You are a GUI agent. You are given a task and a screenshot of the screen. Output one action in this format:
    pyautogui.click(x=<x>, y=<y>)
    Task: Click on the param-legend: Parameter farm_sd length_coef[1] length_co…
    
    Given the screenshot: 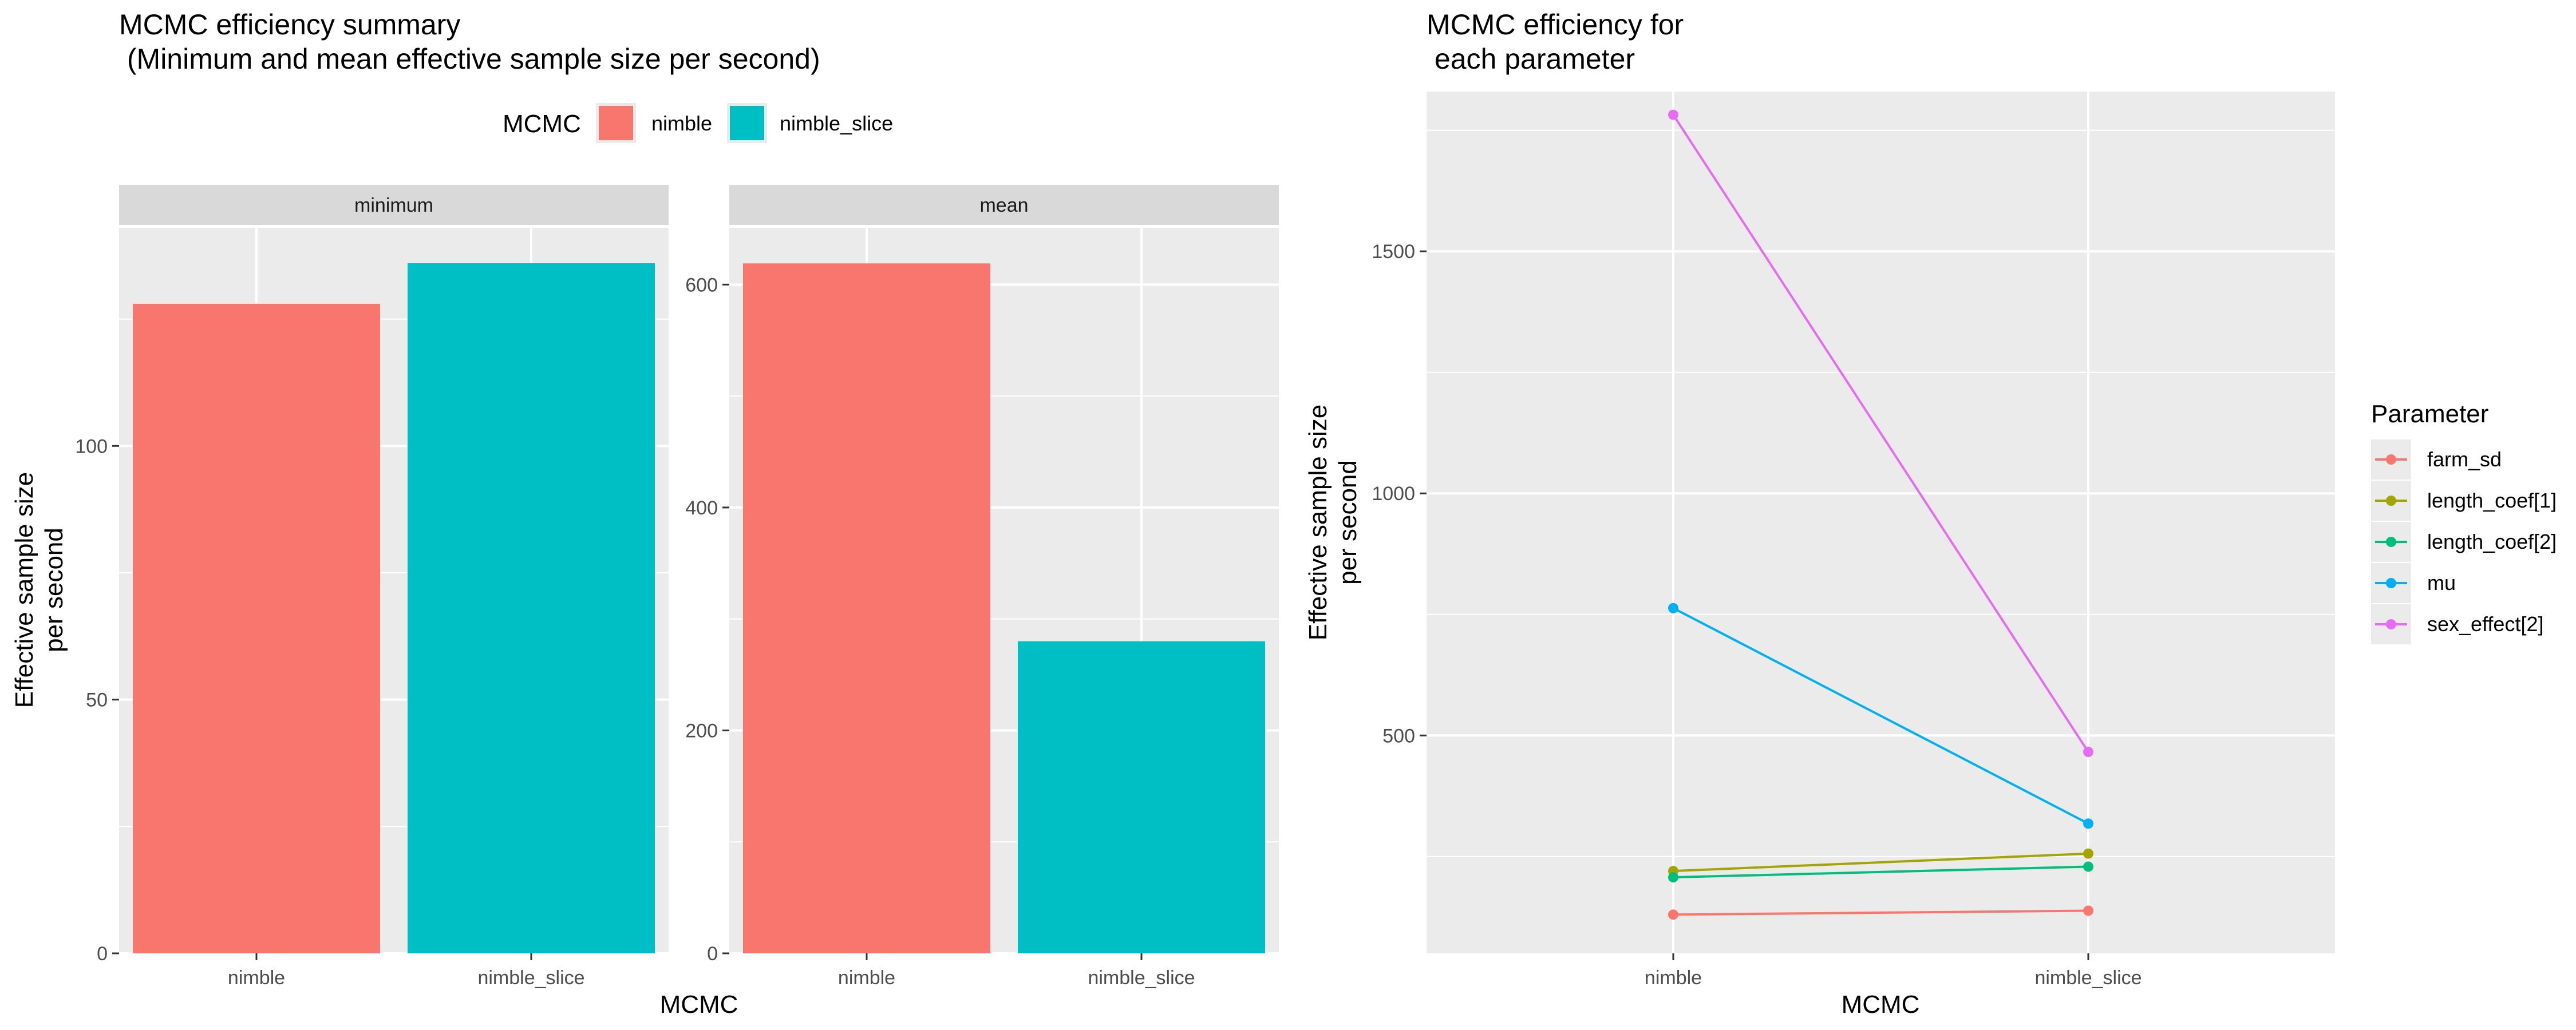 What is the action you would take?
    pyautogui.click(x=2464, y=522)
    